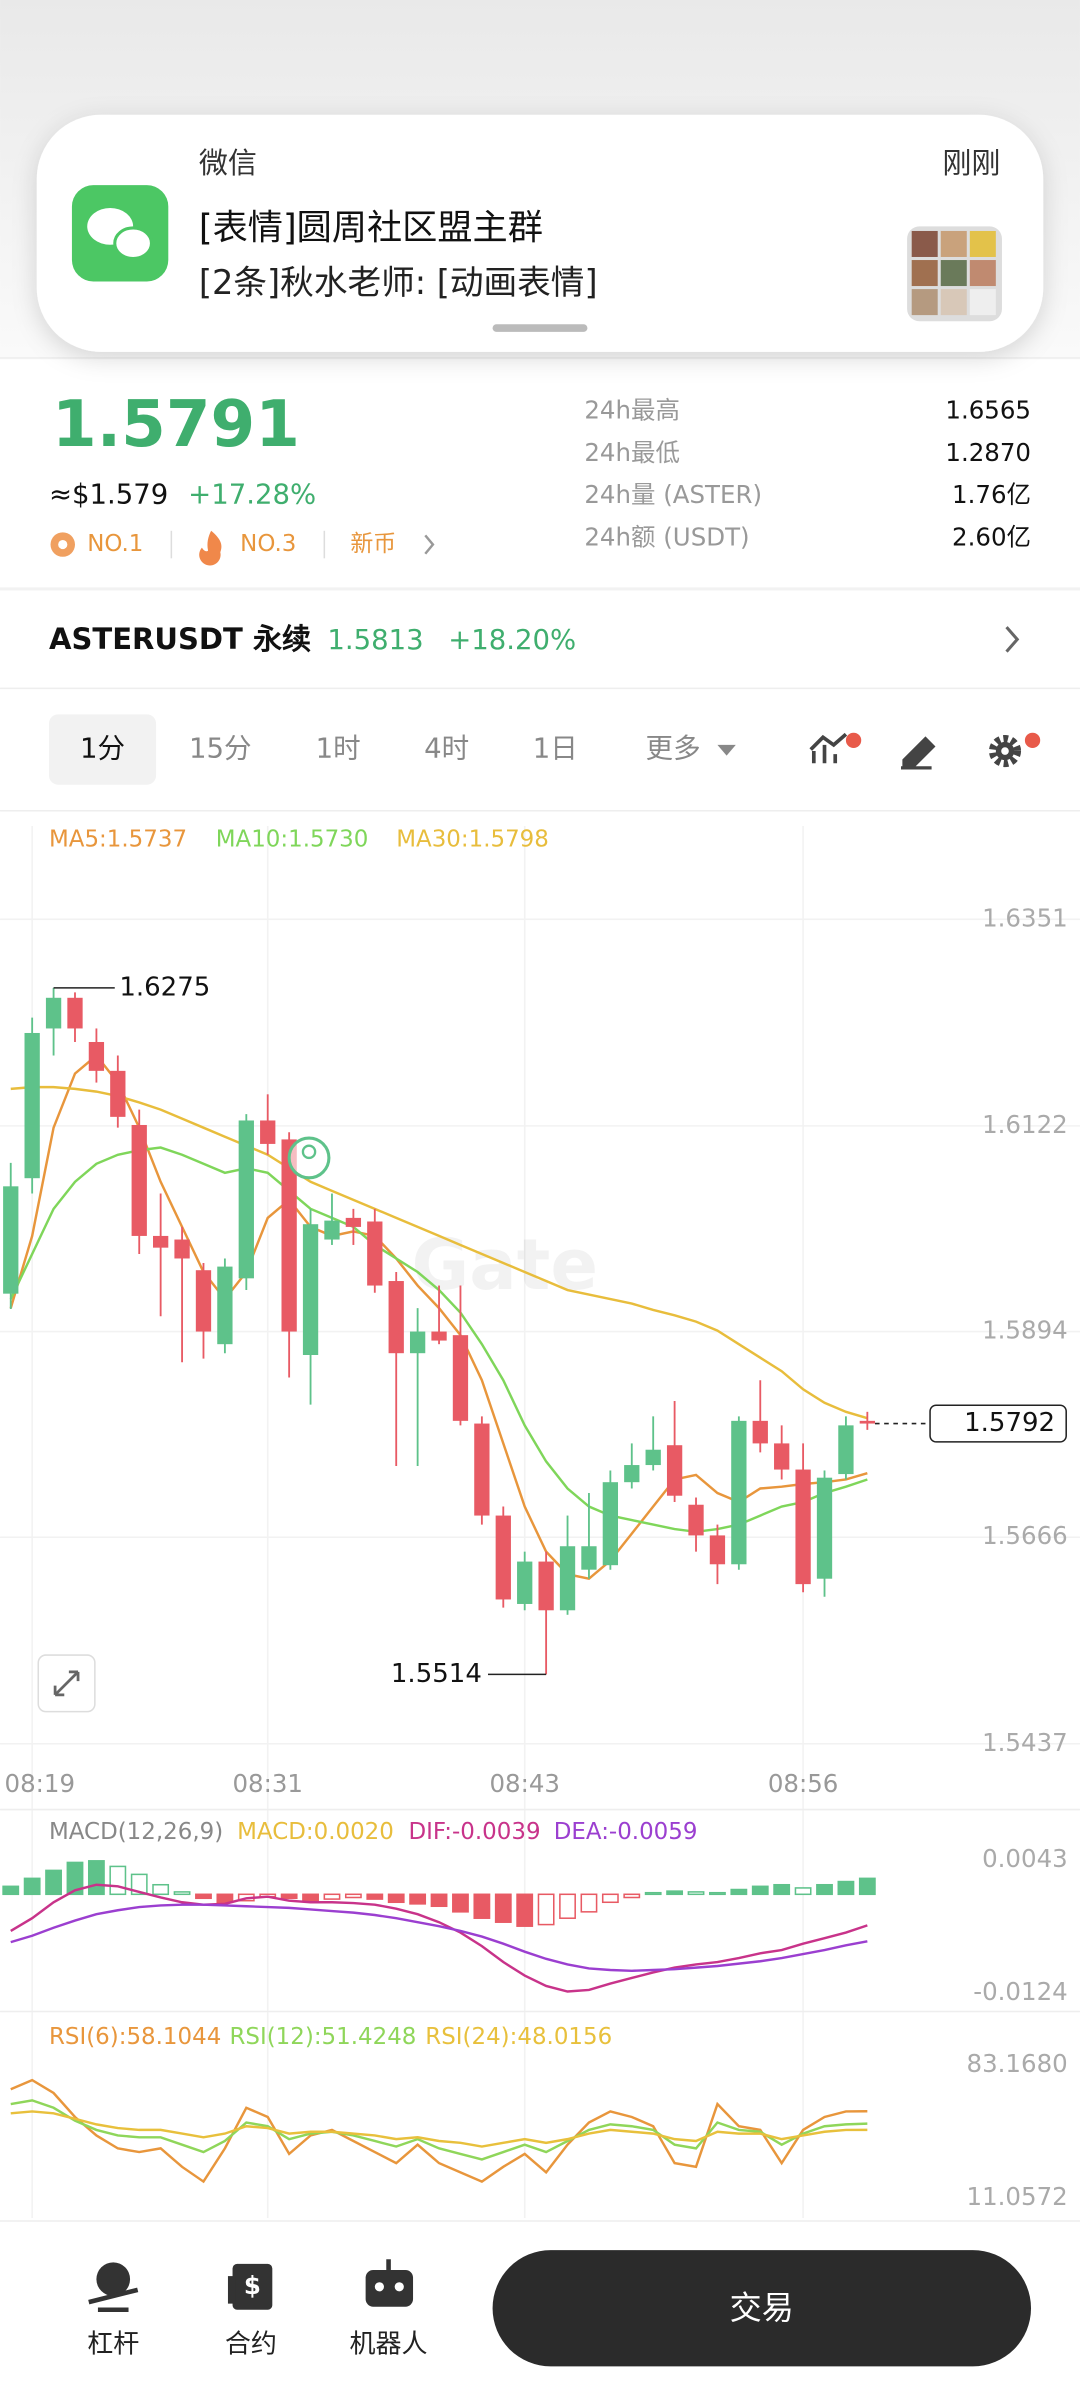  I want to click on timeframe: 1日, so click(555, 749).